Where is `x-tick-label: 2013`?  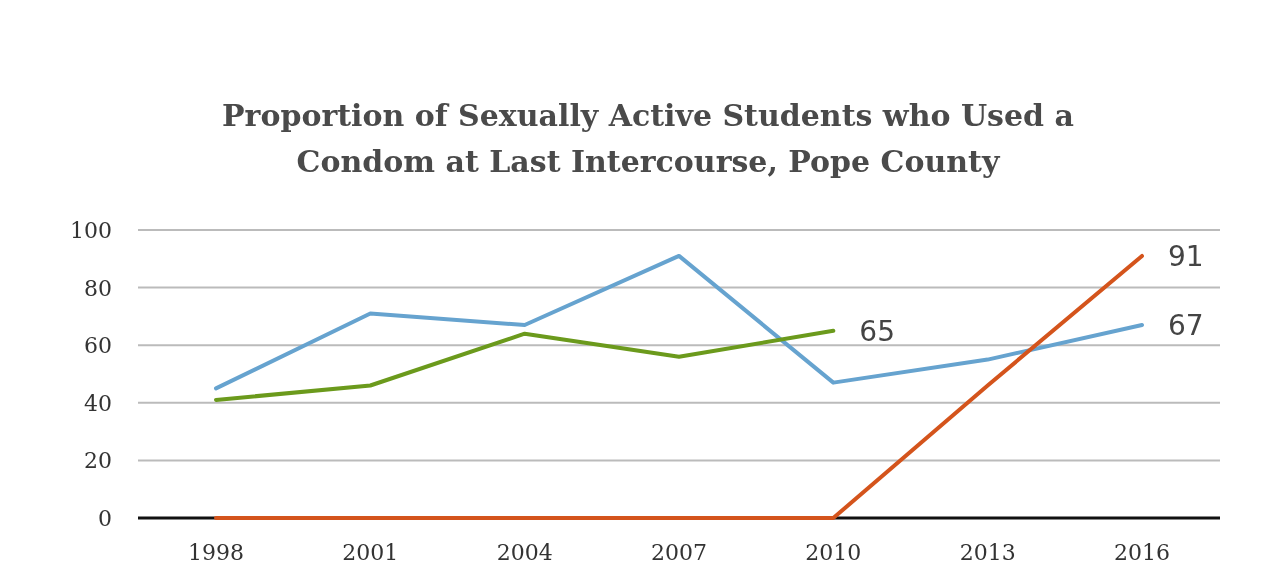
x-tick-label: 2013 is located at coordinates (987, 552).